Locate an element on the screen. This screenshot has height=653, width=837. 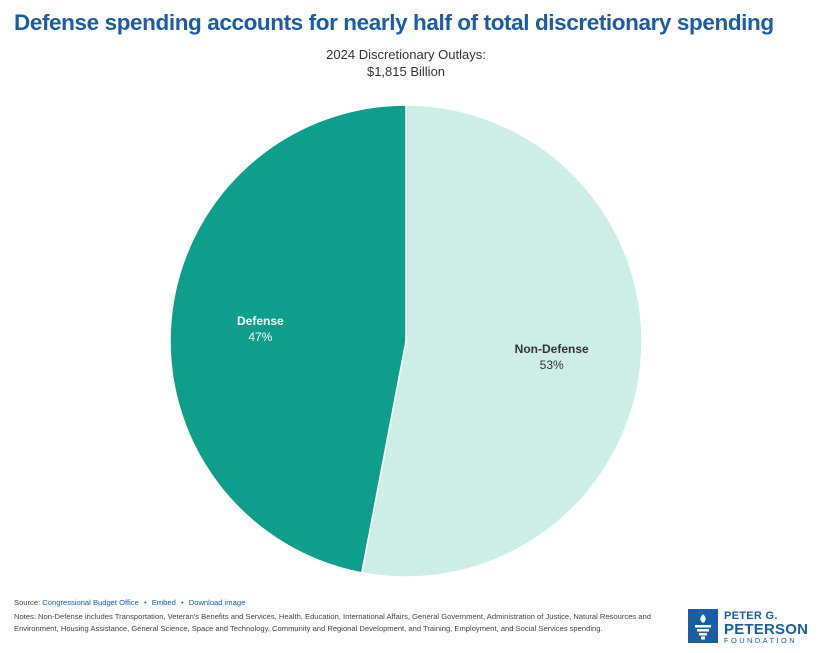
logo-line-2: PETERSON is located at coordinates (766, 629).